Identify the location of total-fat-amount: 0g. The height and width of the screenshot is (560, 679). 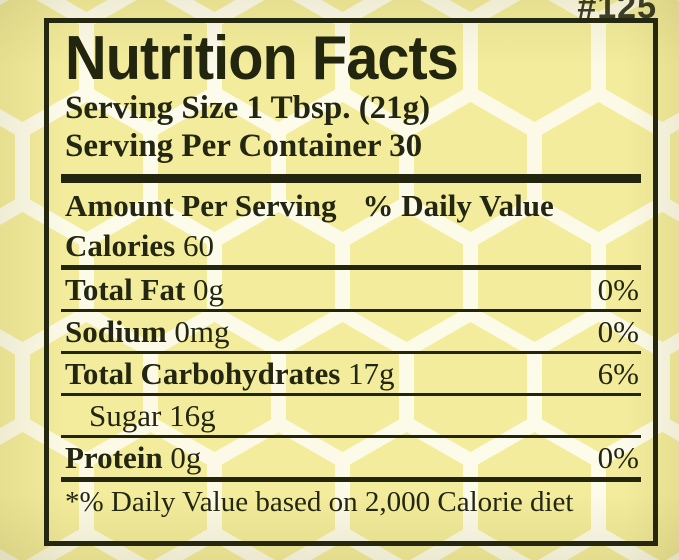
(209, 290).